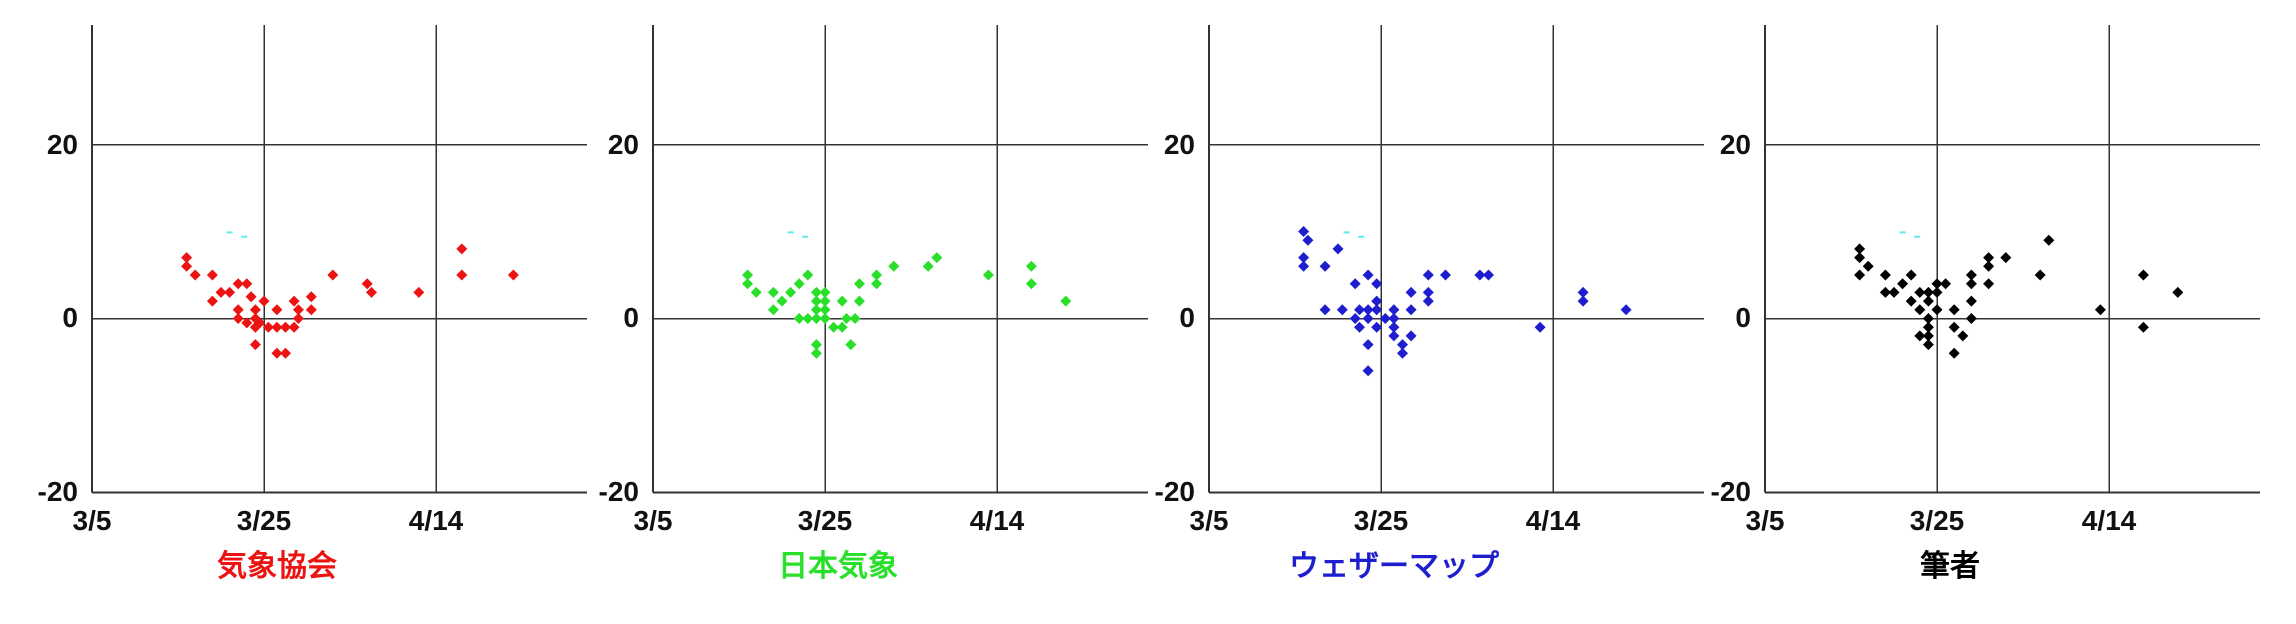  Describe the element at coordinates (1174, 491) in the screenshot. I see `y-tick-label: -20` at that location.